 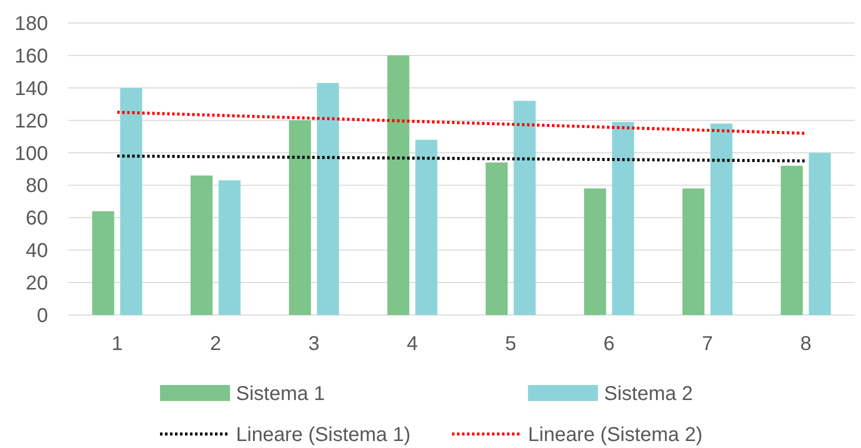 What do you see at coordinates (31, 24) in the screenshot?
I see `y-tick-label: 180` at bounding box center [31, 24].